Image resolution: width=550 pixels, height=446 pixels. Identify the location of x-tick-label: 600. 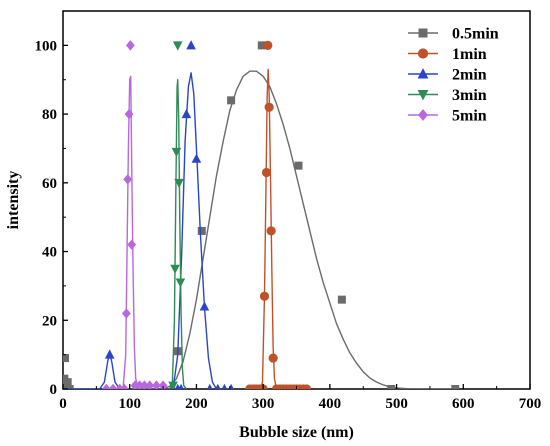
(463, 404).